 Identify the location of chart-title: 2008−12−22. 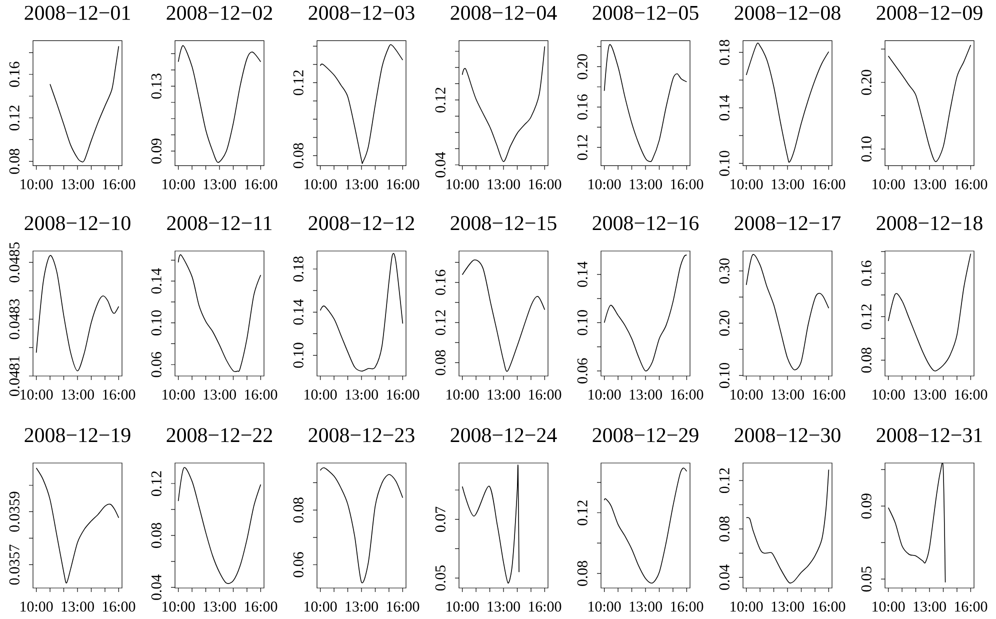
(219, 435).